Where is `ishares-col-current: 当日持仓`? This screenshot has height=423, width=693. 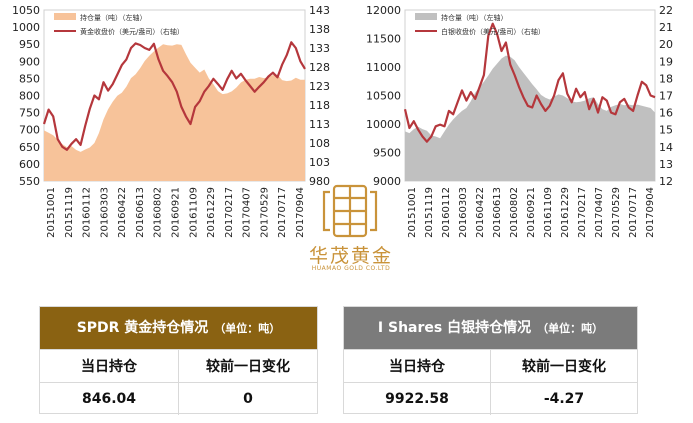
ishares-col-current: 当日持仓 is located at coordinates (417, 367).